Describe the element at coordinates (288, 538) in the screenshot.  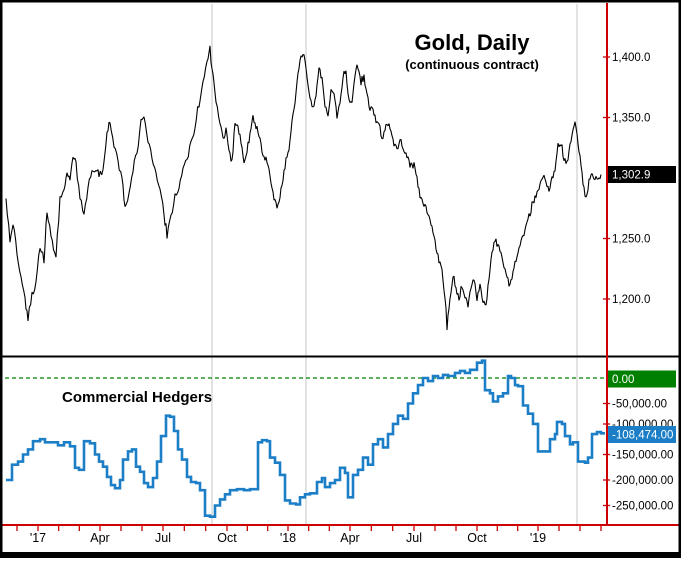
I see `x-axis-label: '18` at that location.